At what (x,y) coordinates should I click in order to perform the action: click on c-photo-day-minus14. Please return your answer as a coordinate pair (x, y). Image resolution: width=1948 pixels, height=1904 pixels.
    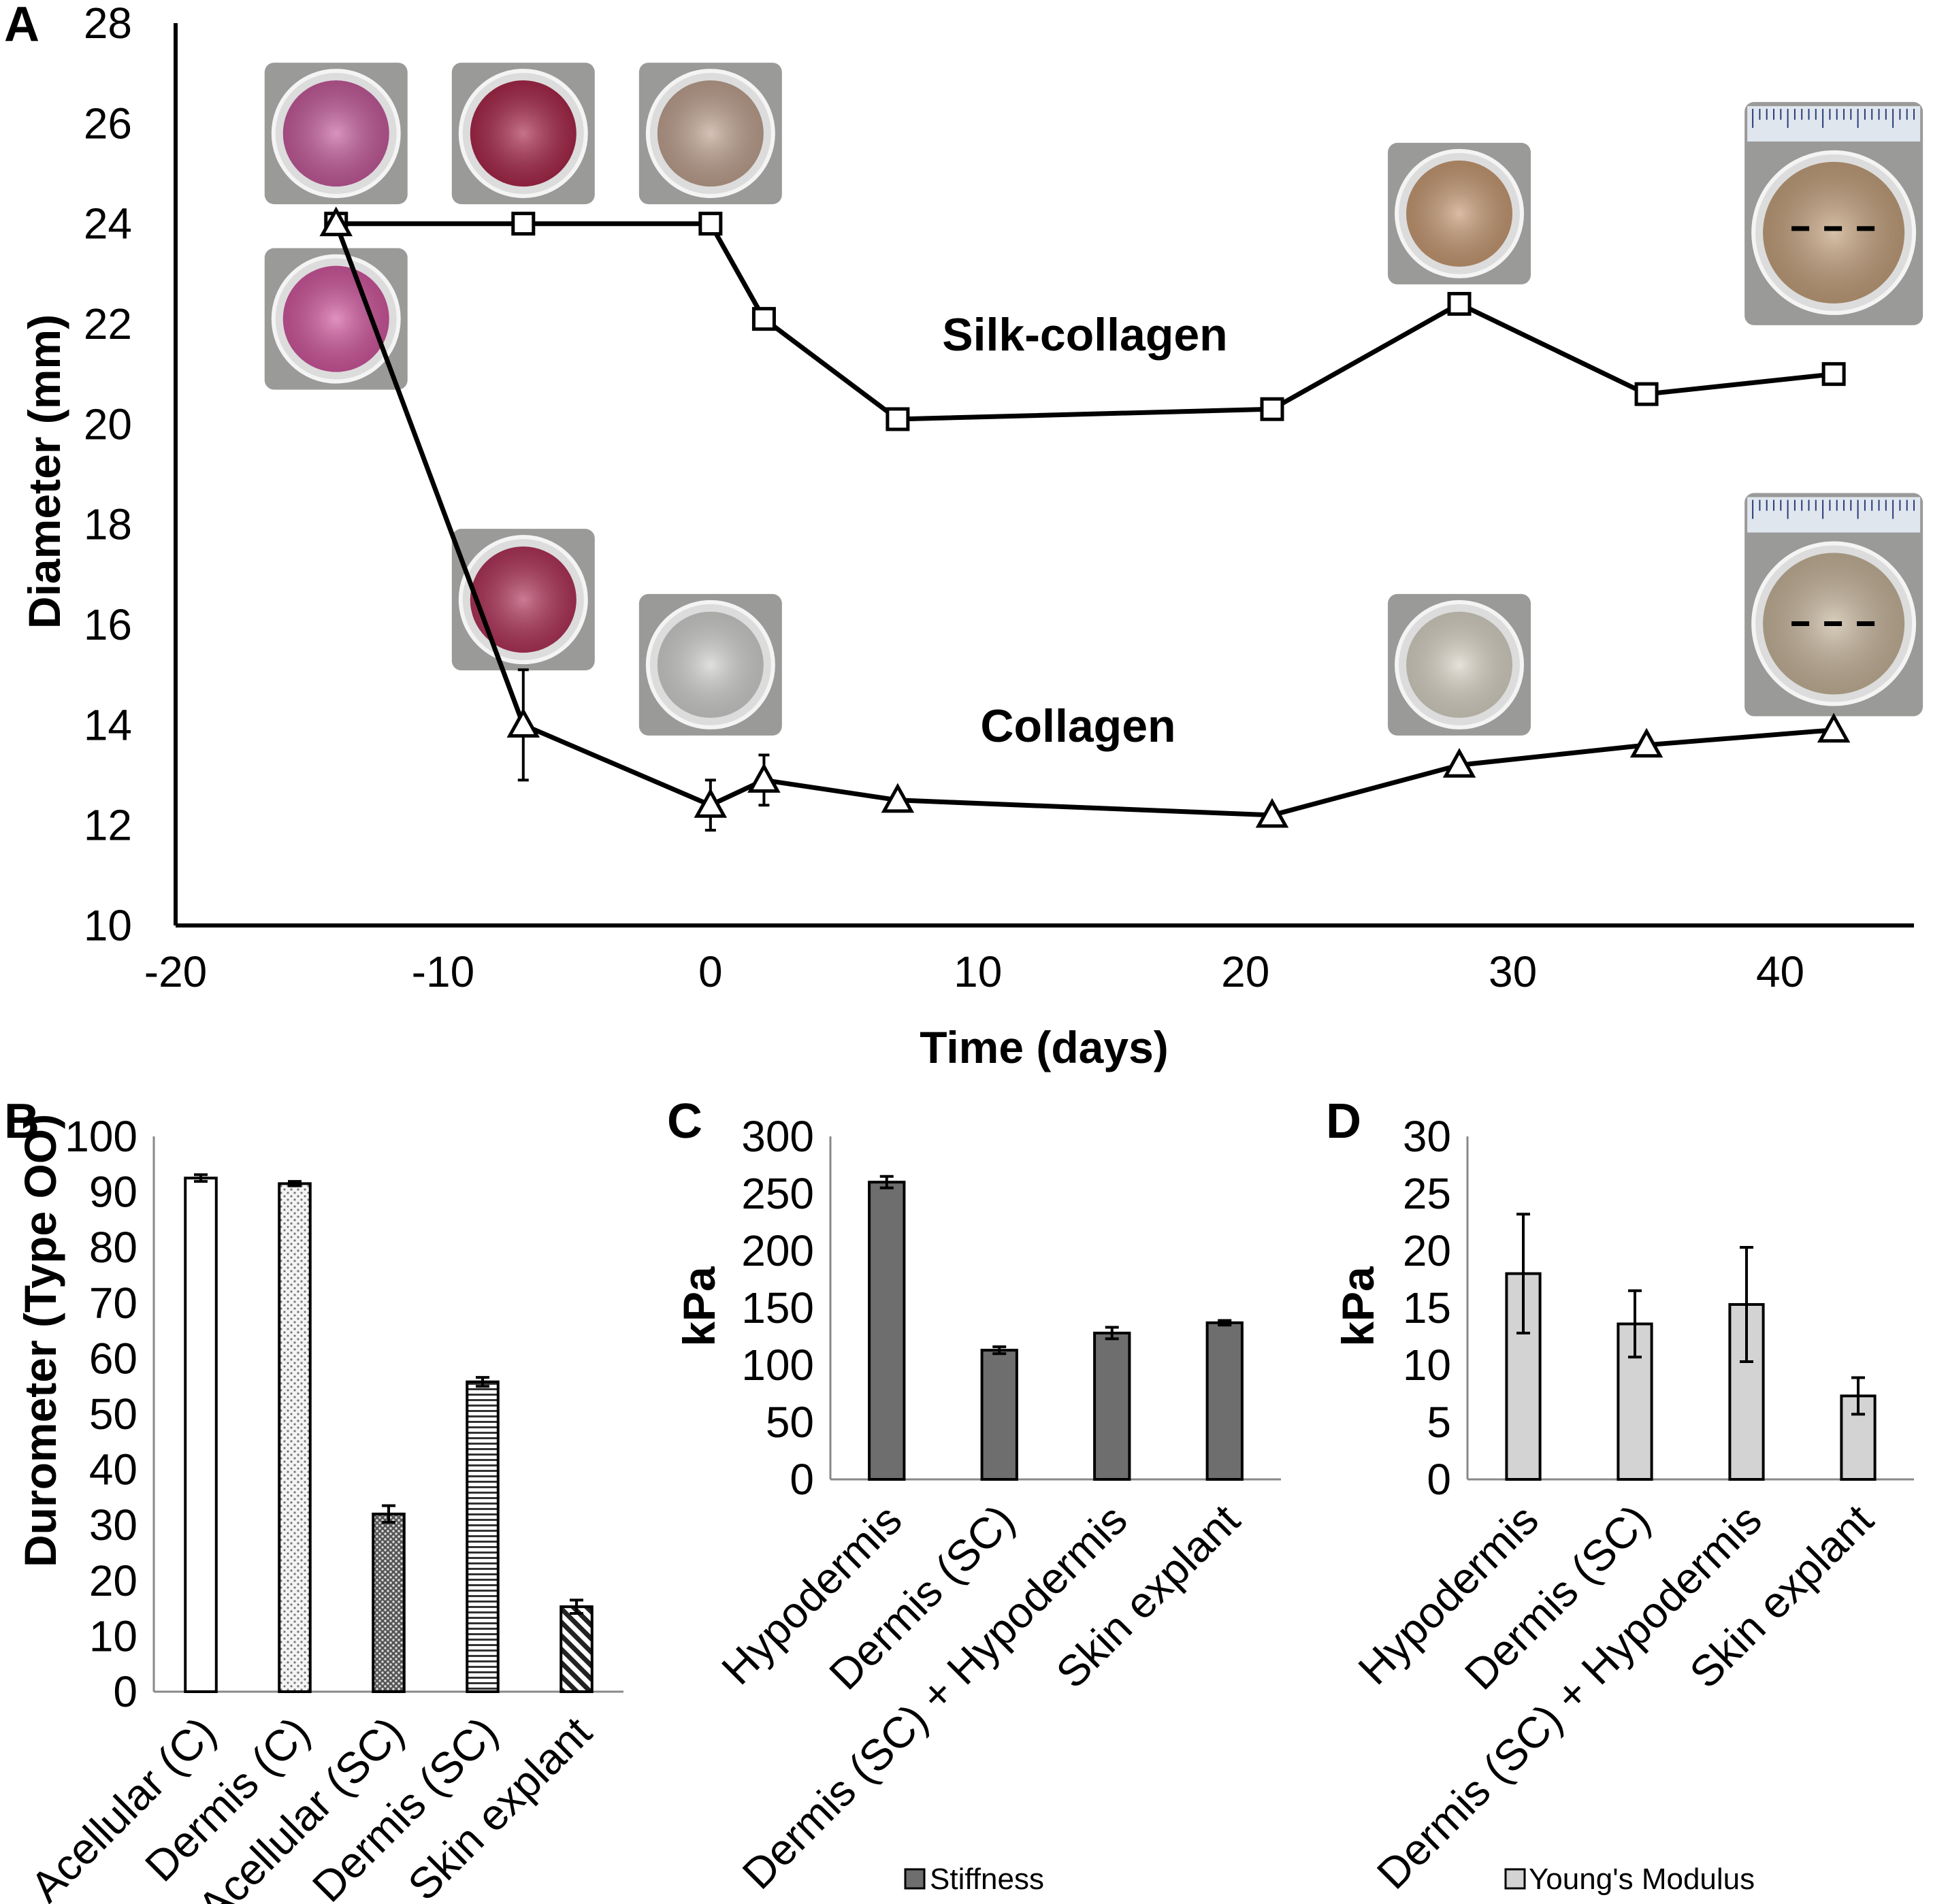
    Looking at the image, I should click on (336, 319).